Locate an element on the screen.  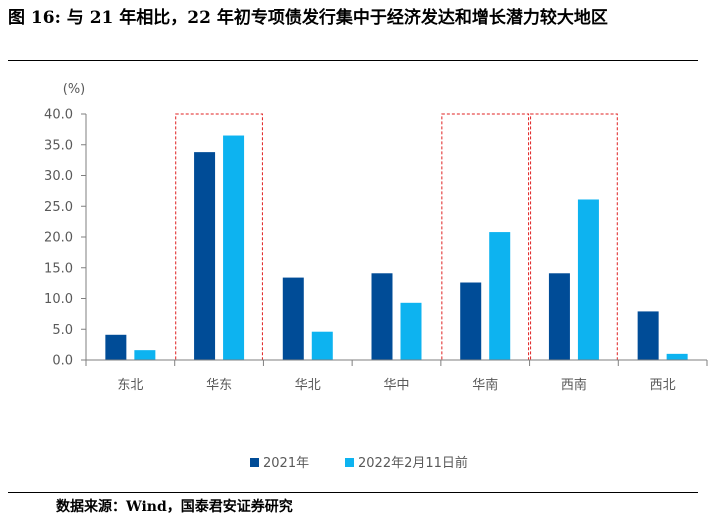
y-unit-label: (%) is located at coordinates (74, 89).